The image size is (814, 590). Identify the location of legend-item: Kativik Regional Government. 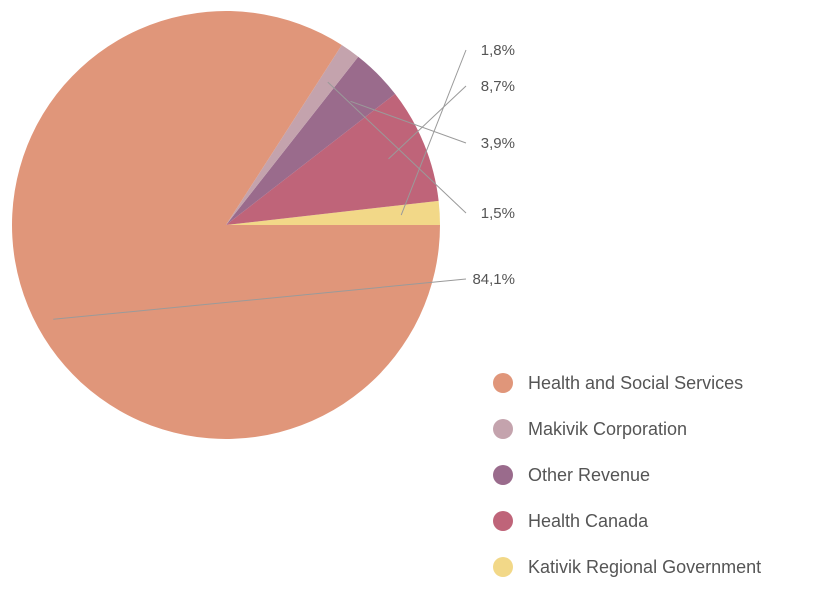
(627, 567).